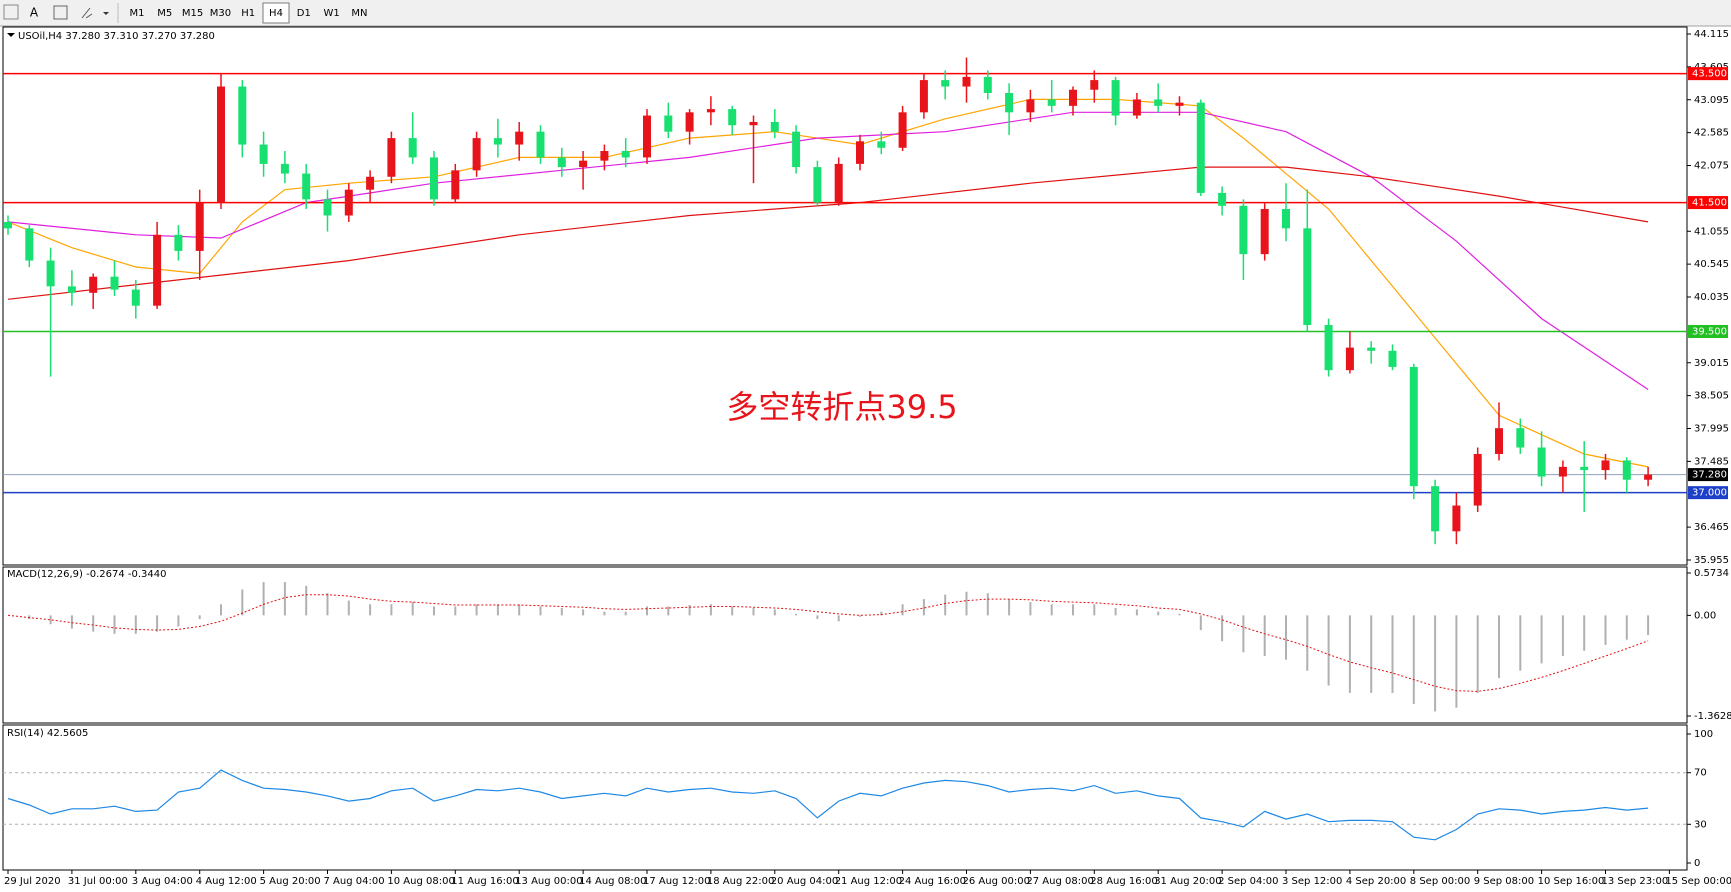  What do you see at coordinates (11, 12) in the screenshot?
I see `crosshair-tool` at bounding box center [11, 12].